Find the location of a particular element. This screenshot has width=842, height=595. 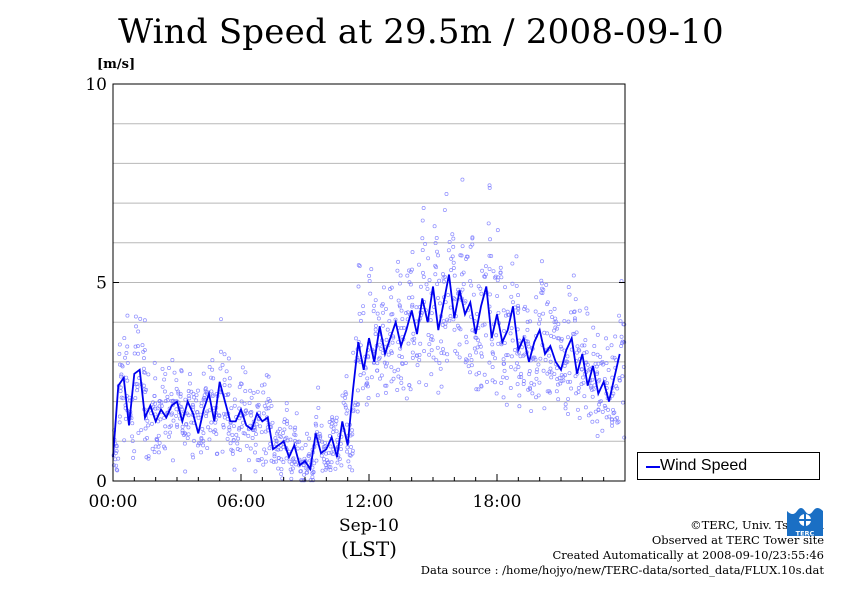

x-tick-label: 18:00 is located at coordinates (497, 502).